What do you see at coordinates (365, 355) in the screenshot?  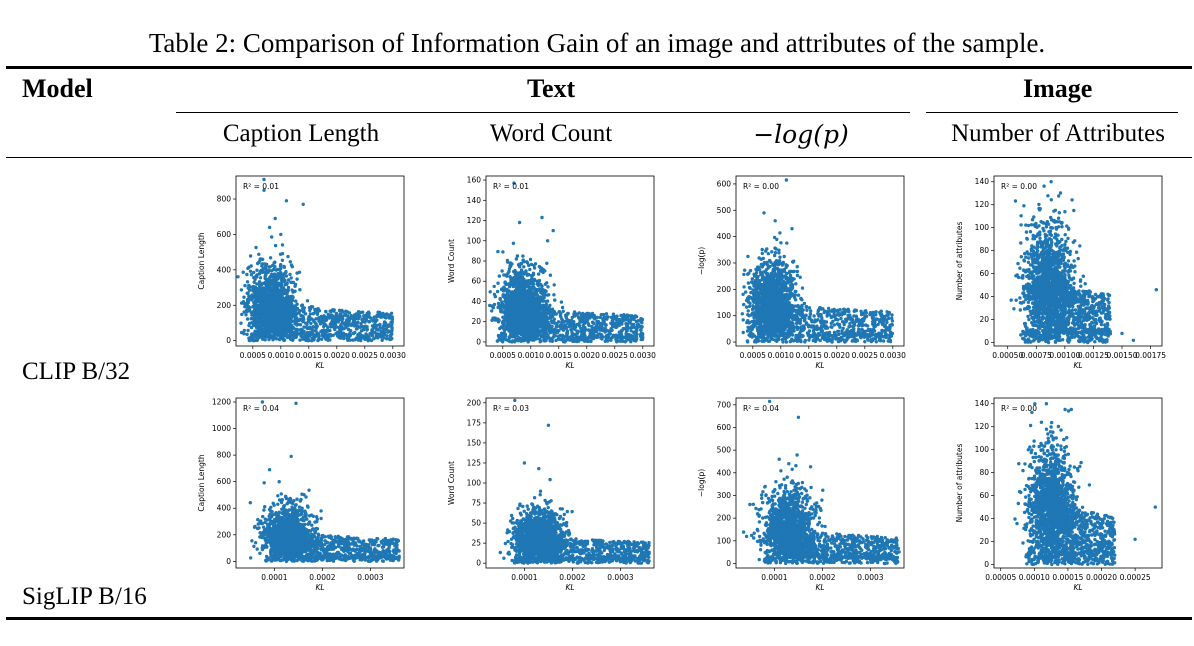 I see `x-tick-label: 0.0025` at bounding box center [365, 355].